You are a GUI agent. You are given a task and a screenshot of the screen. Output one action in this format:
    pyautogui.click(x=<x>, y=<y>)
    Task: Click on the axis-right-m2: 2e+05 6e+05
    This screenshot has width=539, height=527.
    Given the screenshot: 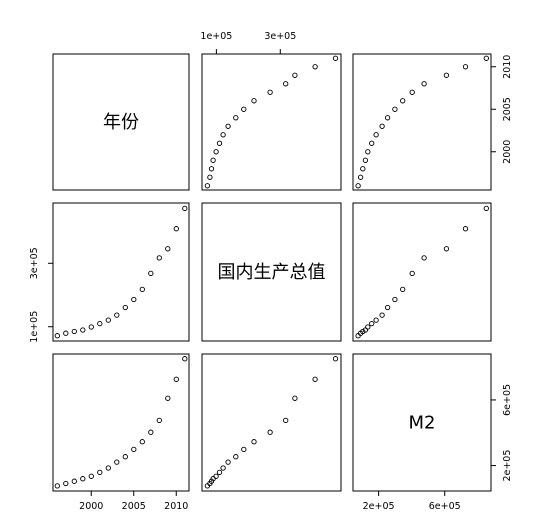 What is the action you would take?
    pyautogui.click(x=502, y=433)
    